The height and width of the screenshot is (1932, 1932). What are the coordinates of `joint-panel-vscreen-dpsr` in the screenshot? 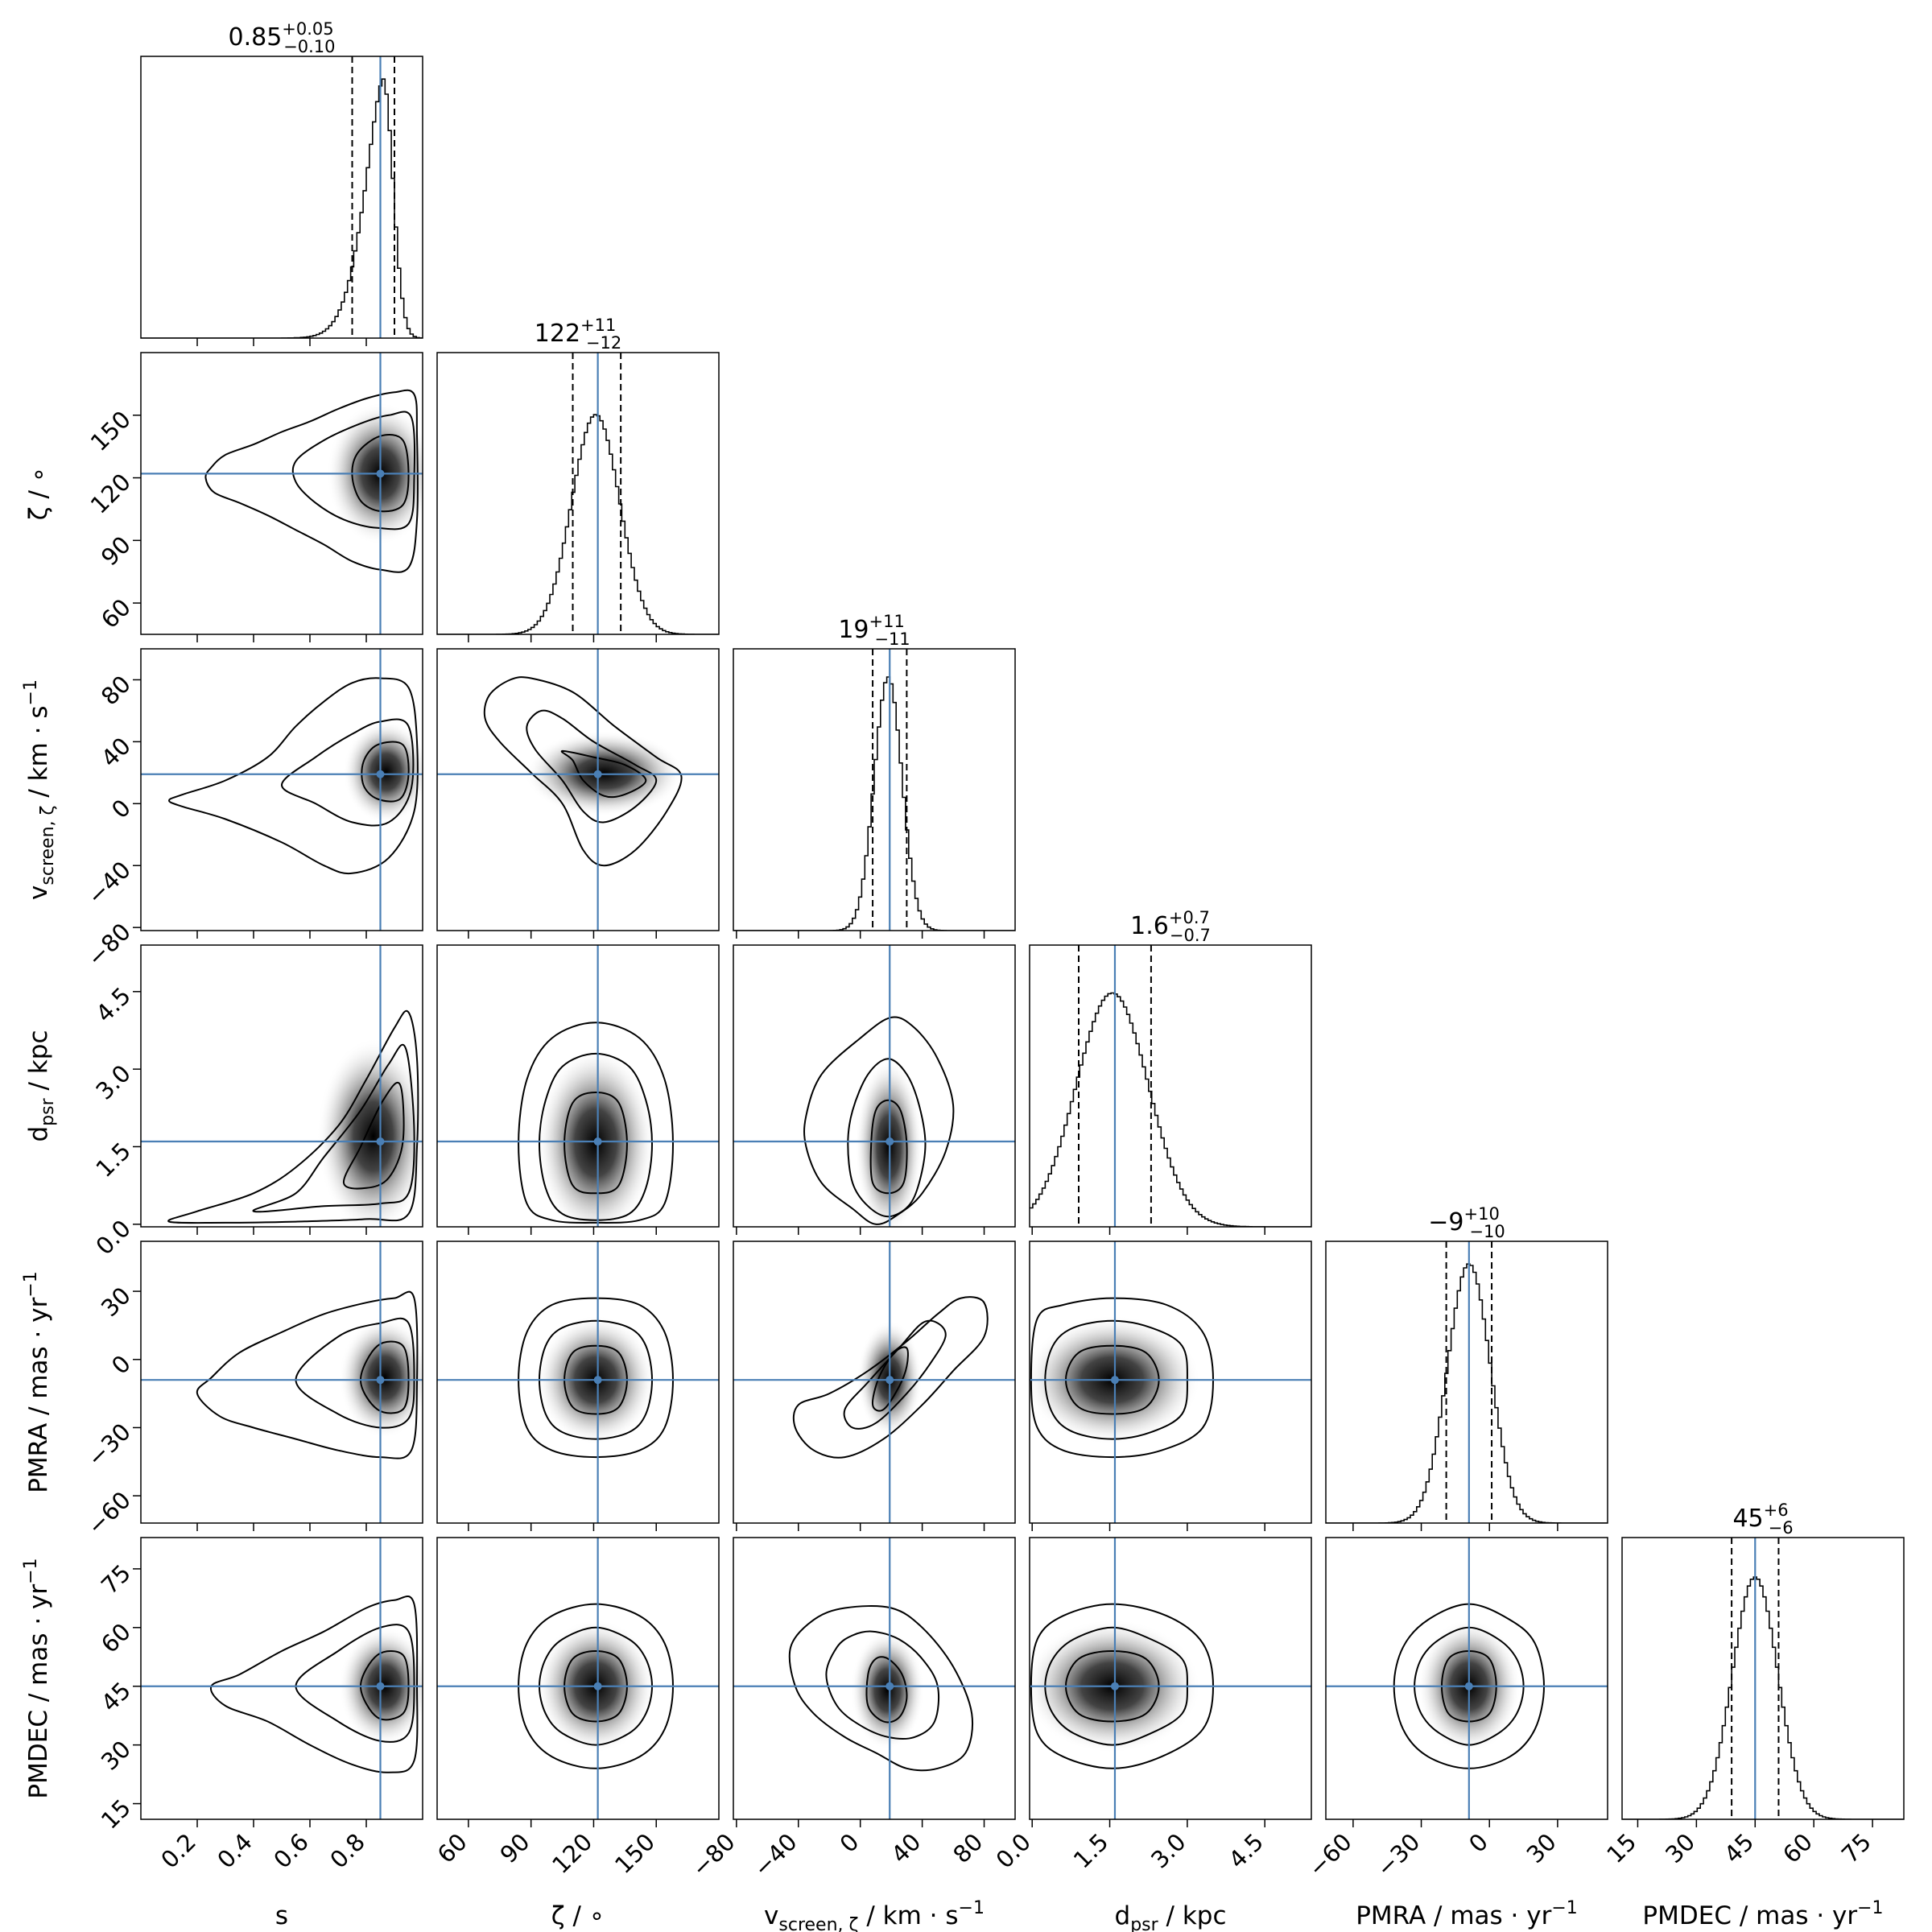 It's located at (874, 1089).